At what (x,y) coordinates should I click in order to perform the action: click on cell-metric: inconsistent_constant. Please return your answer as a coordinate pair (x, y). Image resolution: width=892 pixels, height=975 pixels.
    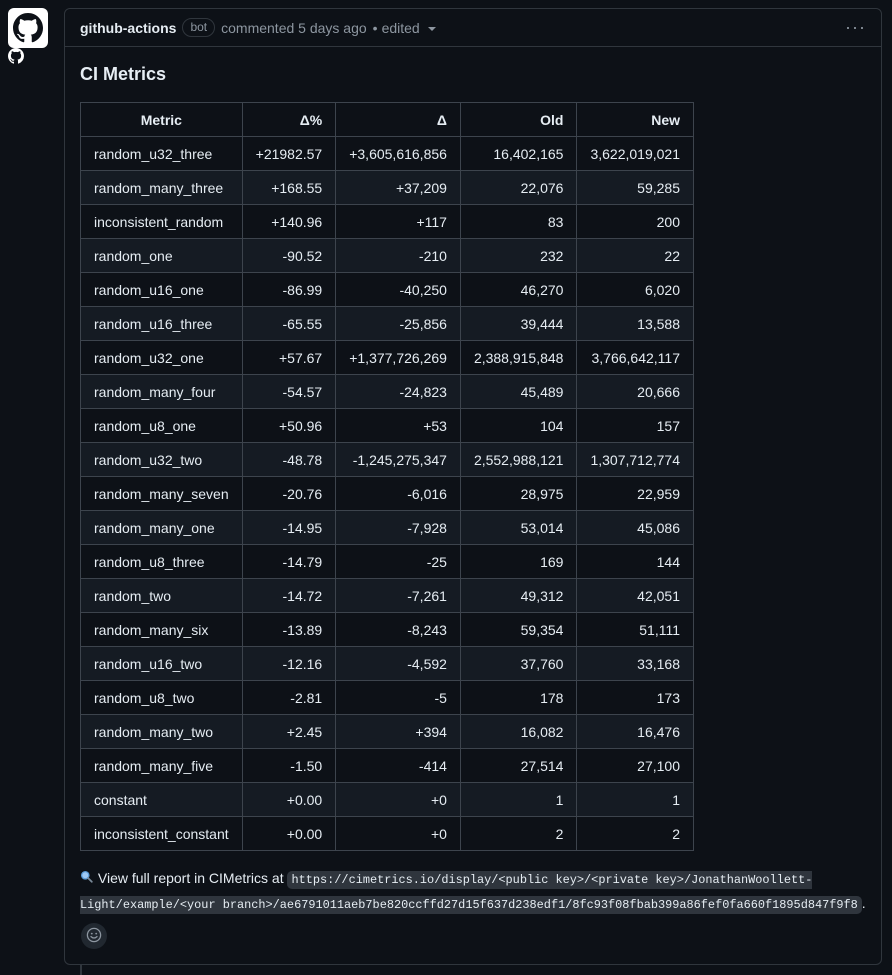
    Looking at the image, I should click on (161, 834).